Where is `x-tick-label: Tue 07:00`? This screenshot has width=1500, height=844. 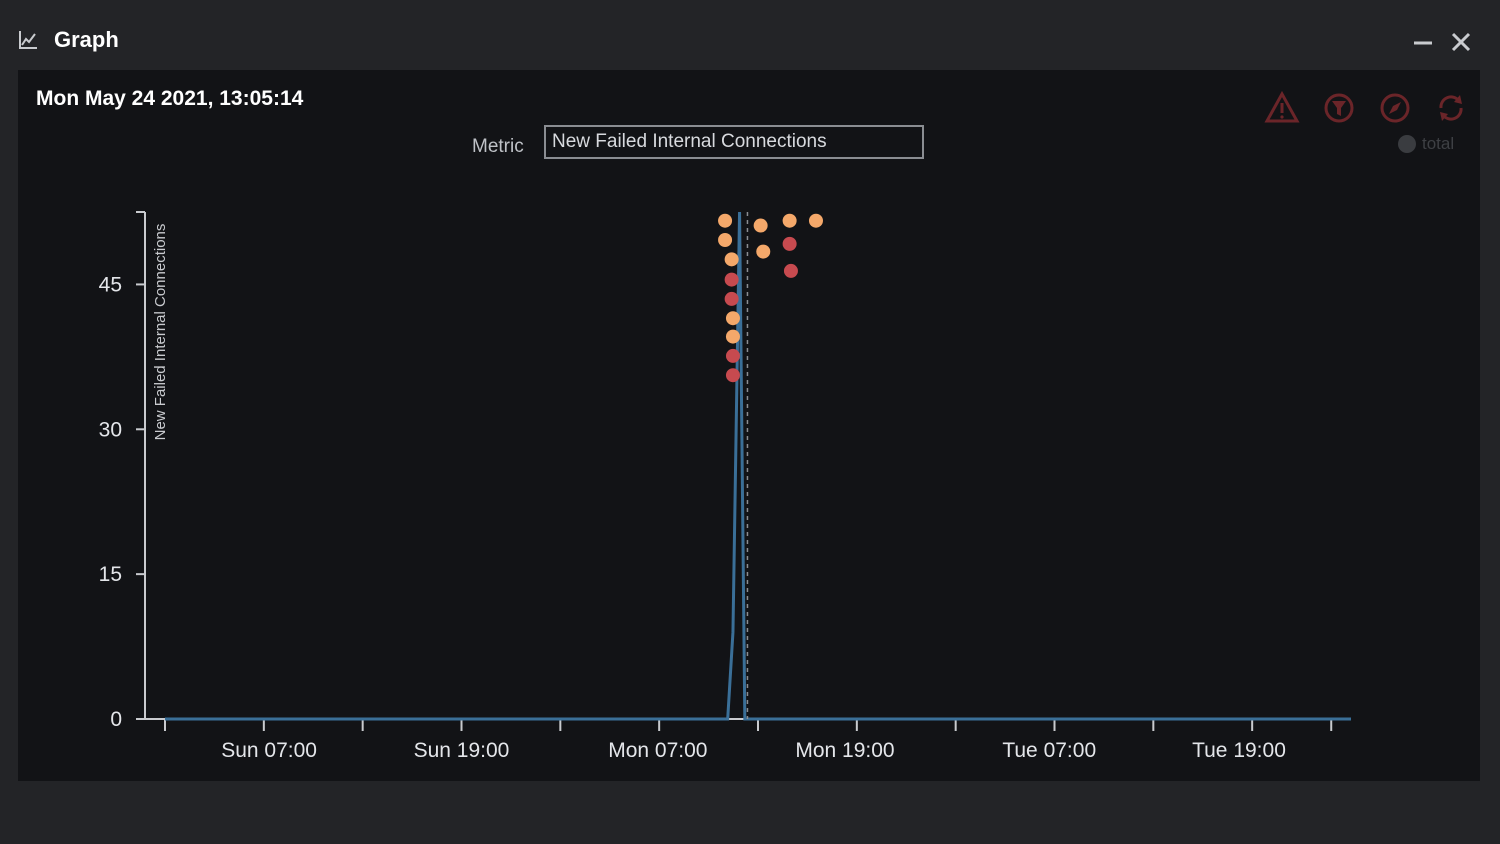 x-tick-label: Tue 07:00 is located at coordinates (1049, 750).